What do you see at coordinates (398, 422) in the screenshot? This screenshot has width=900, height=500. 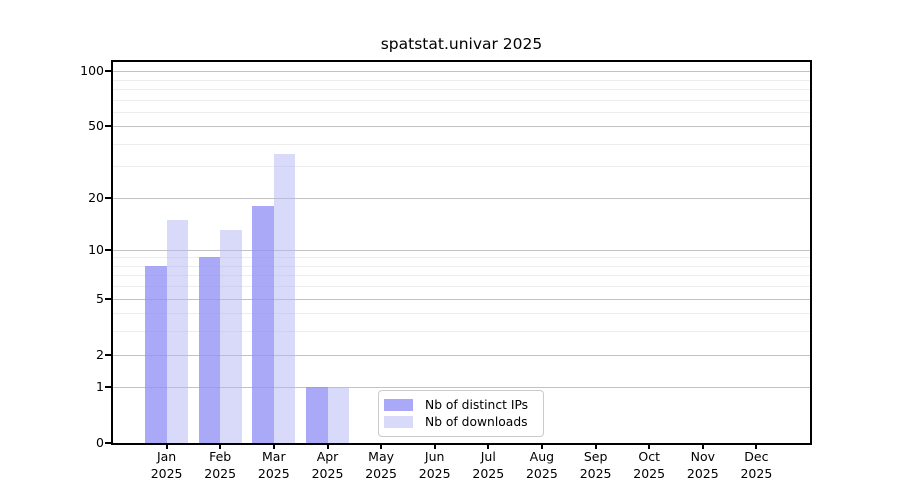 I see `legend-swatch-downloads` at bounding box center [398, 422].